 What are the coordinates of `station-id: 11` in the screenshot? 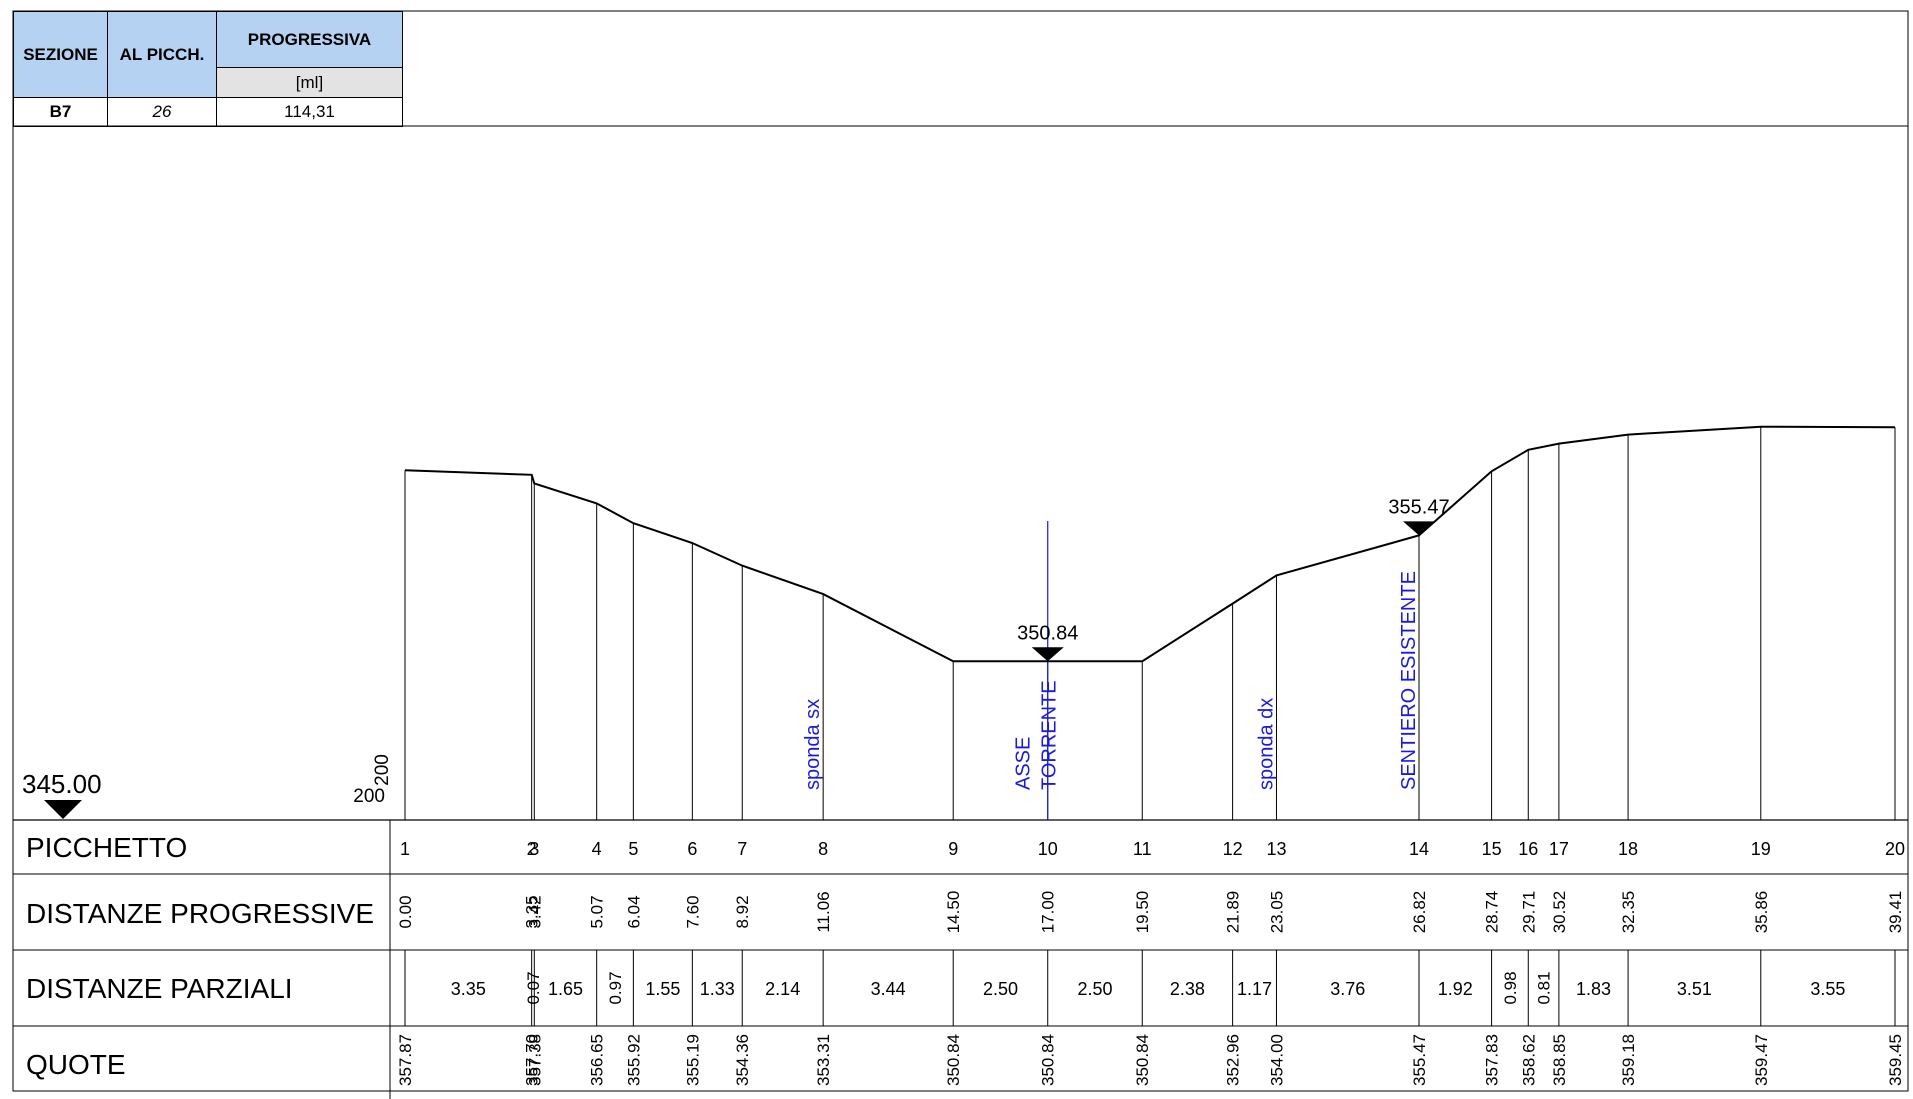 It's located at (1142, 849).